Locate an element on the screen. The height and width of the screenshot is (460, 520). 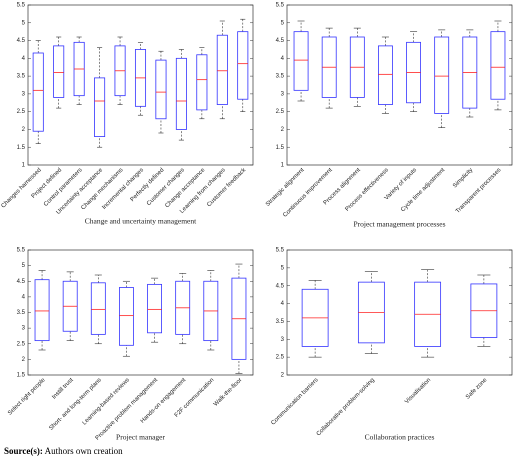
panel-title: Project management processes is located at coordinates (399, 224).